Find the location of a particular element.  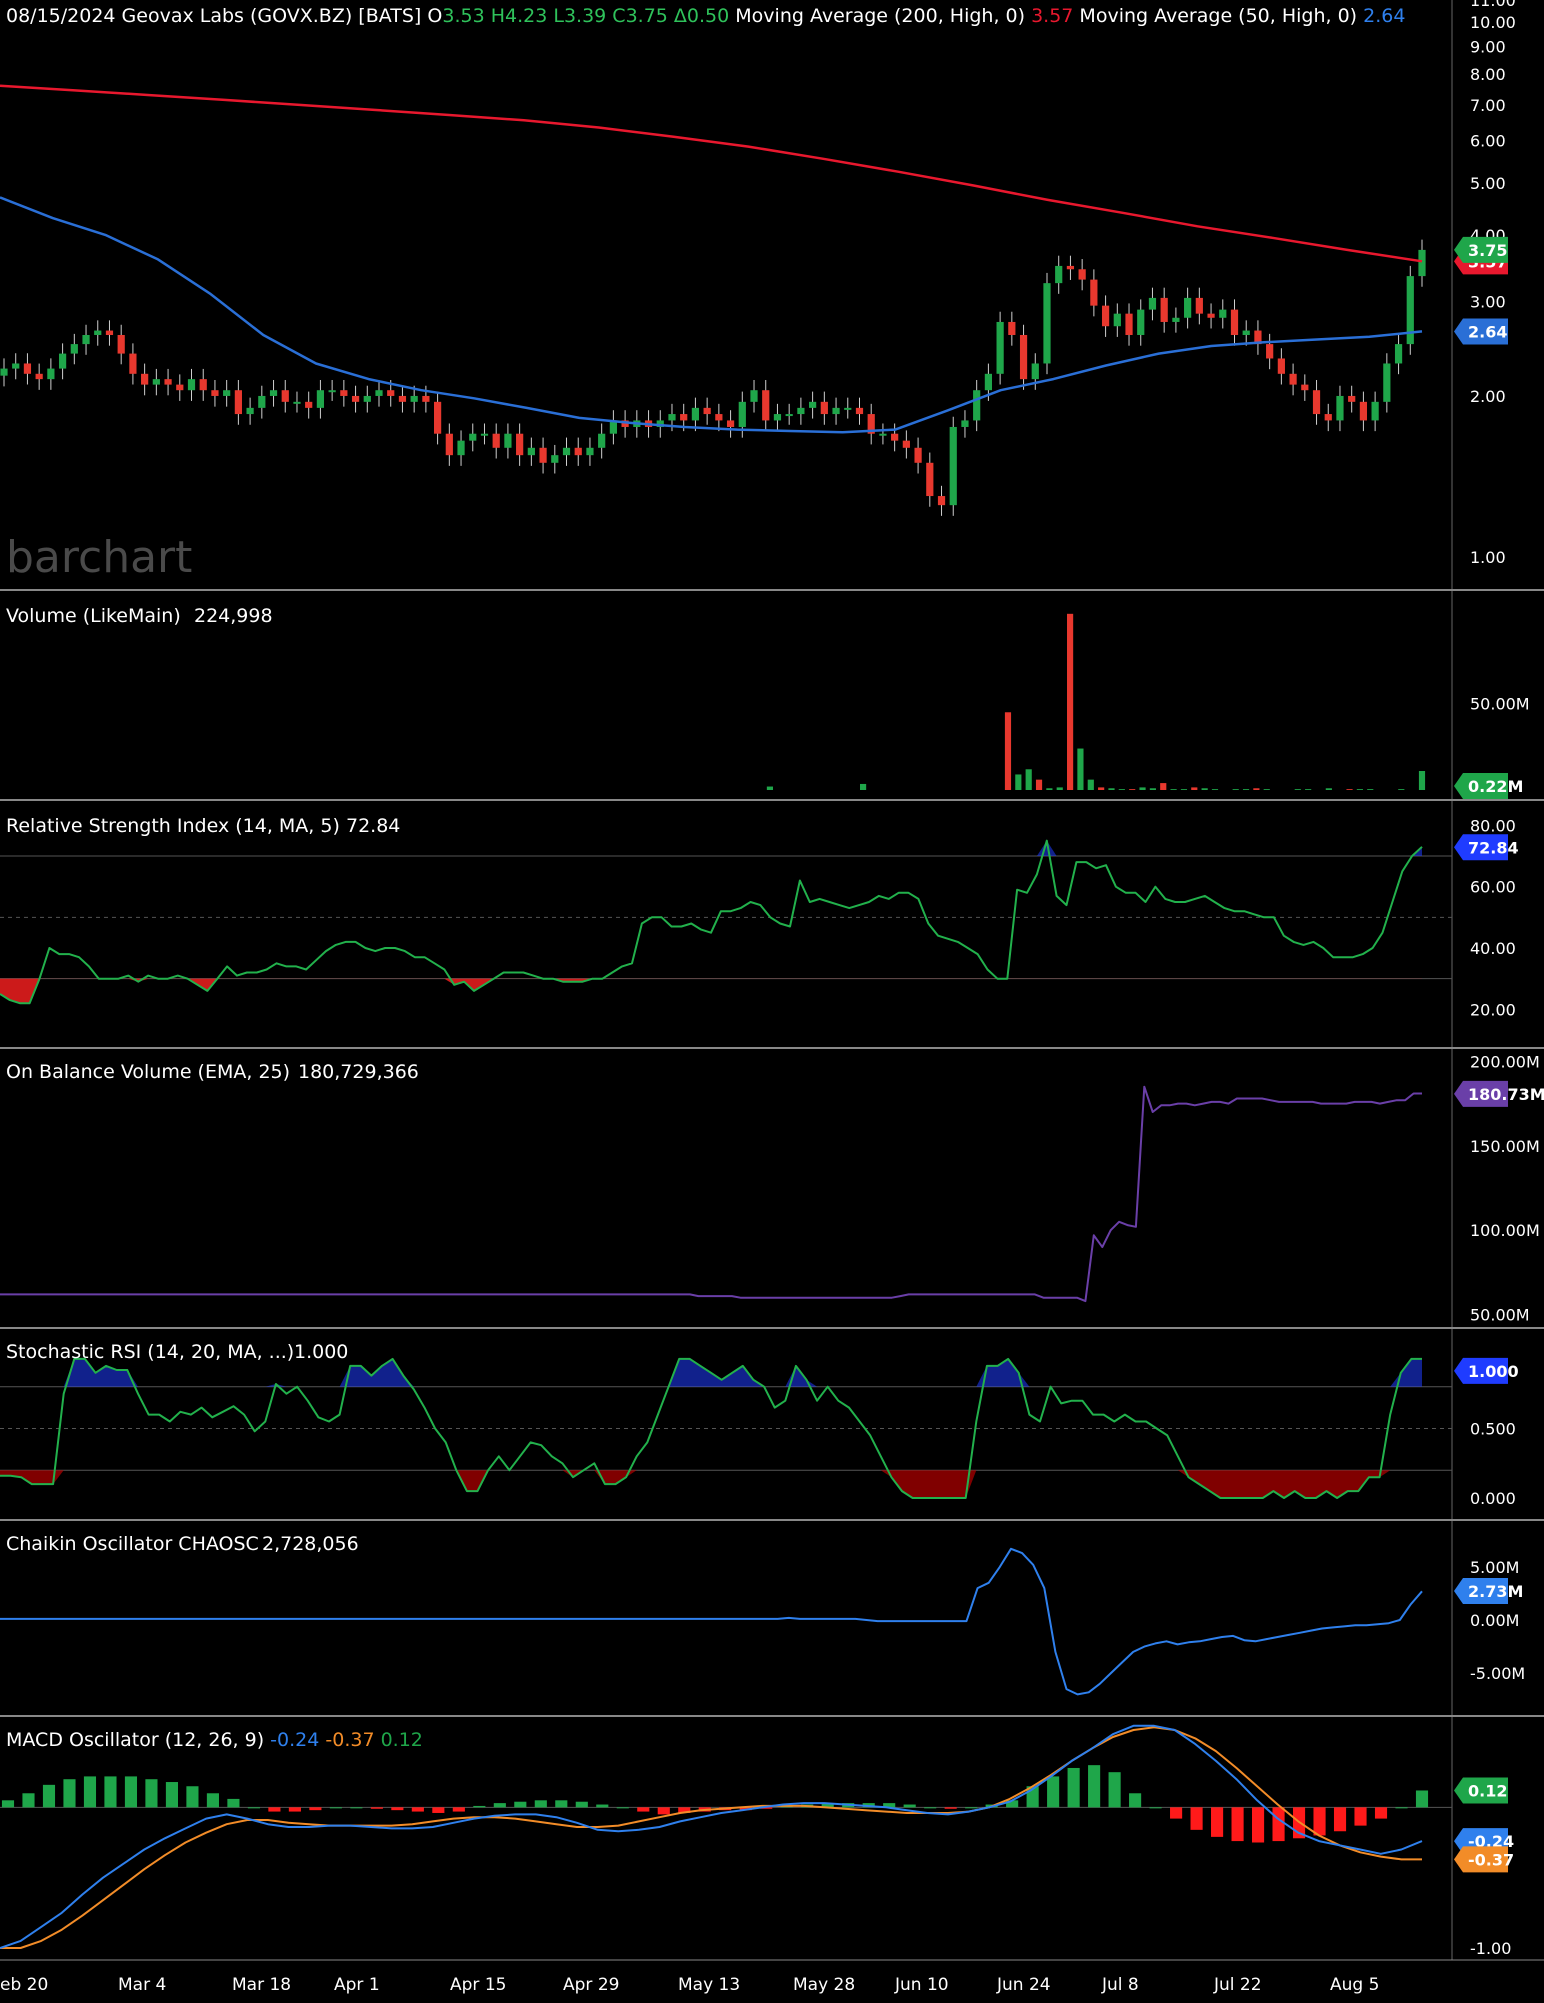

date-axis-label: Jul 22 is located at coordinates (1237, 1985).